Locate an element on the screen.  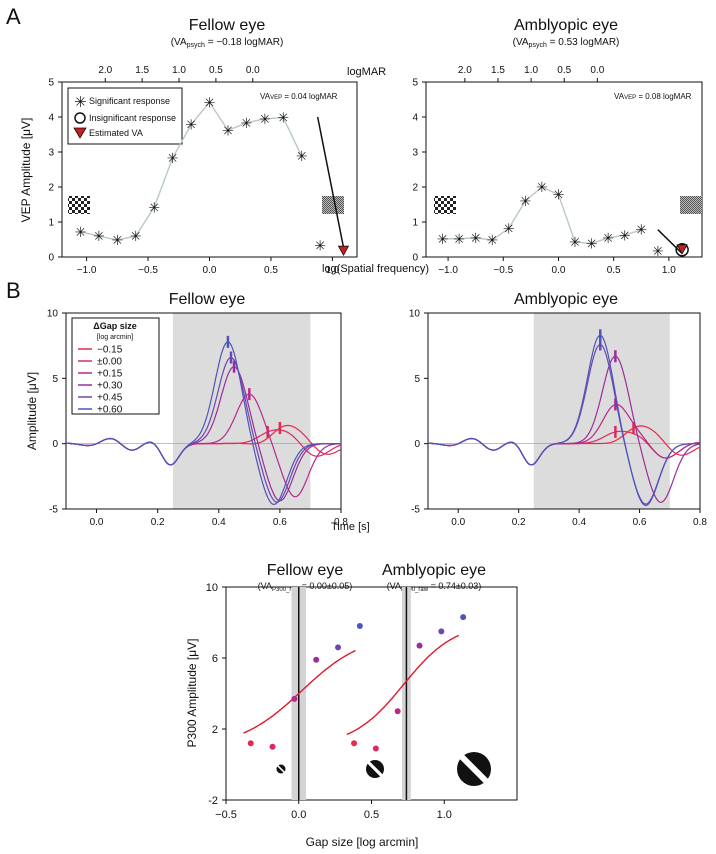
y-tick-label: -2 is located at coordinates (213, 801).